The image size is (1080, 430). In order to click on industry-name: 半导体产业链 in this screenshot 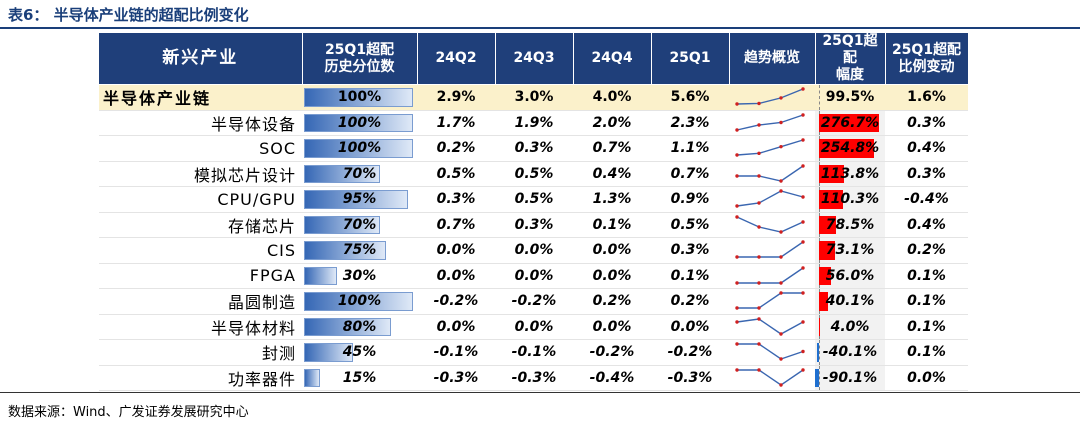, I will do `click(200, 97)`.